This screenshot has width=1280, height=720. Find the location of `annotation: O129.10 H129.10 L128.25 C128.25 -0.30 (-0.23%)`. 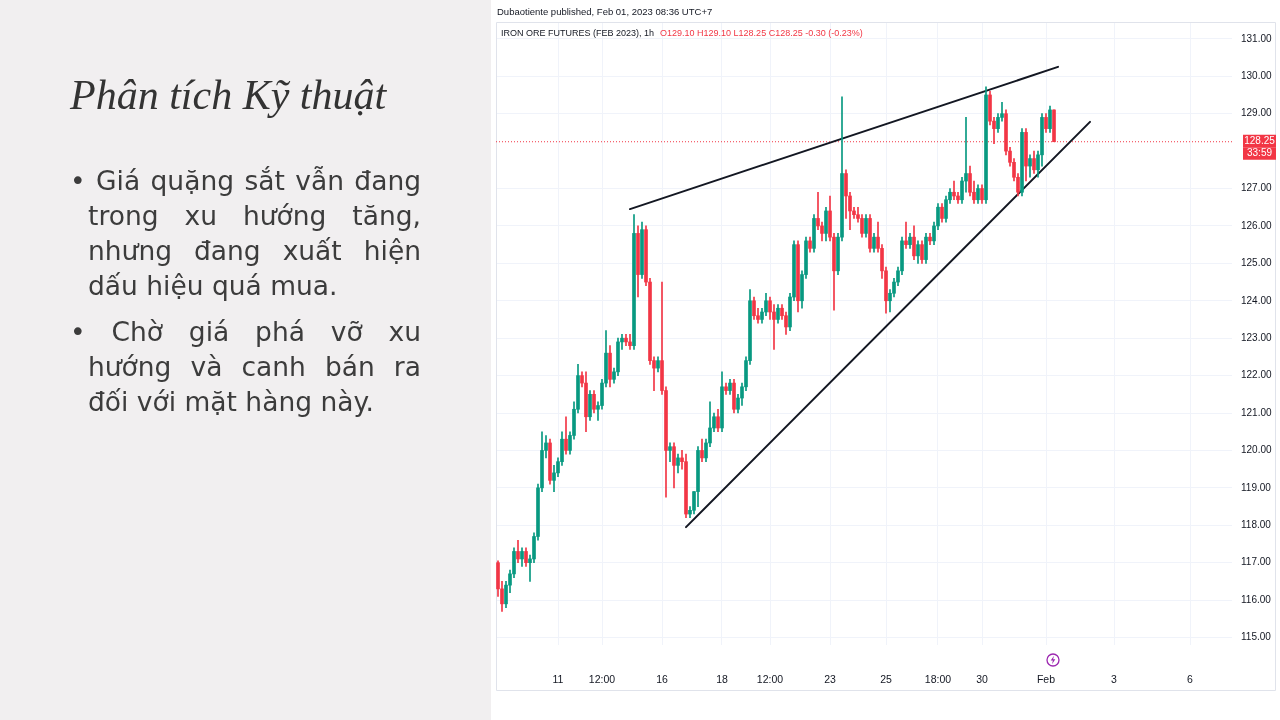

annotation: O129.10 H129.10 L128.25 C128.25 -0.30 (-0.23%) is located at coordinates (761, 33).